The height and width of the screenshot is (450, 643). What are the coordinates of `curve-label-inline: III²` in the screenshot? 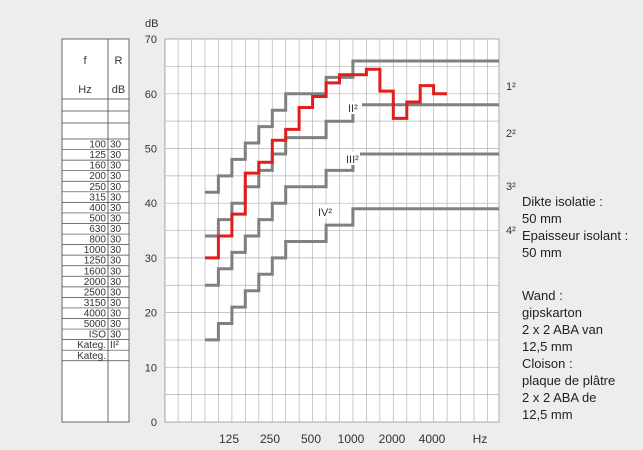 It's located at (352, 160).